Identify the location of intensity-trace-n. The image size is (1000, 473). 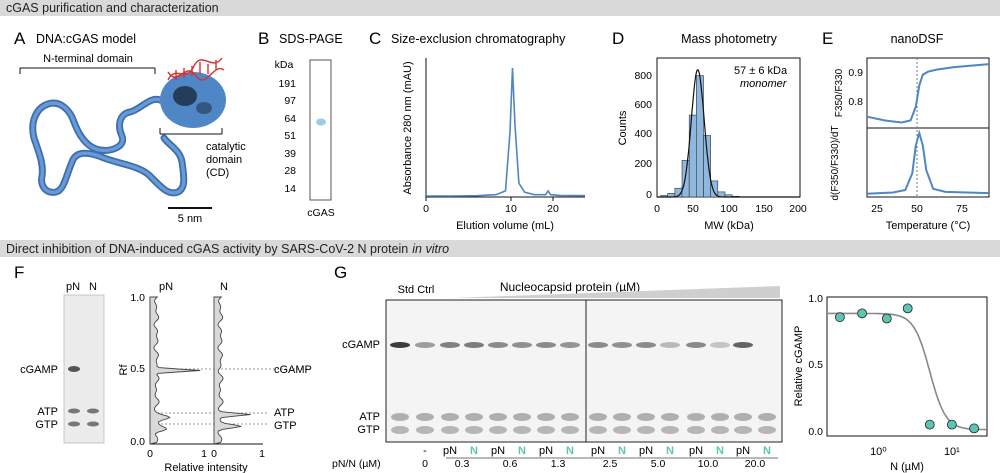
(232, 370).